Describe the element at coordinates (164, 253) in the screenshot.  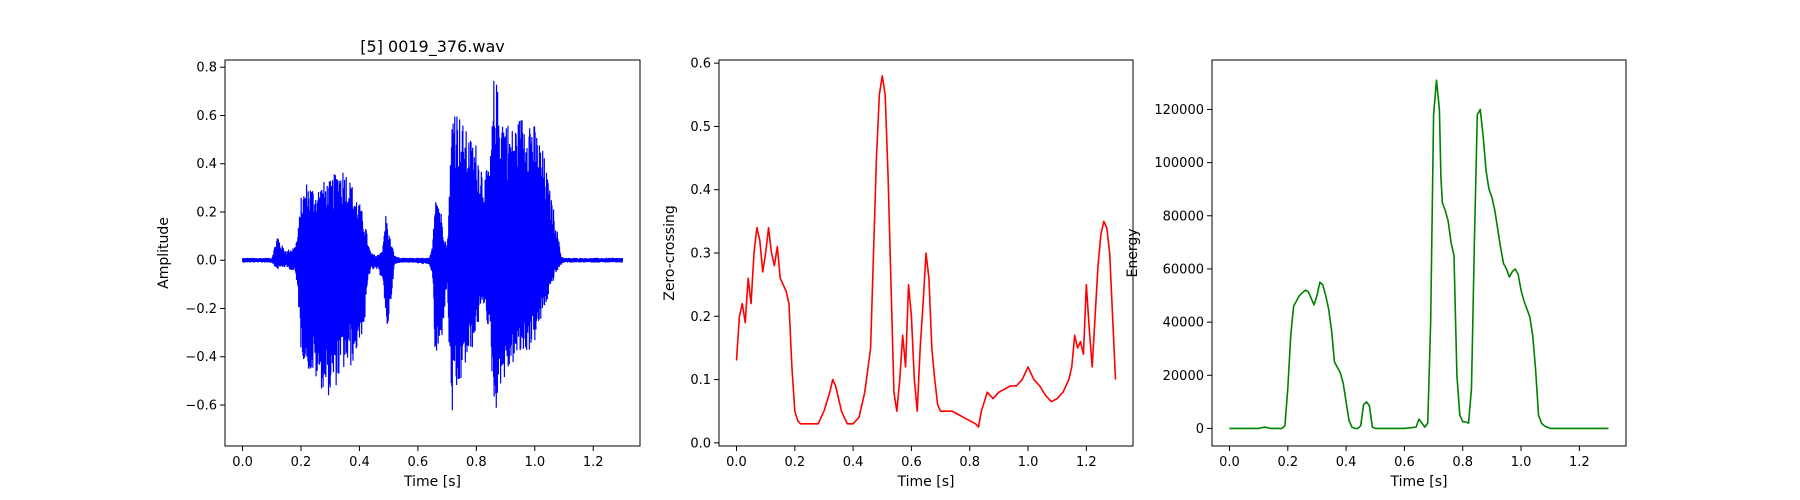
I see `y-axis-label-waveform: Amplitude` at that location.